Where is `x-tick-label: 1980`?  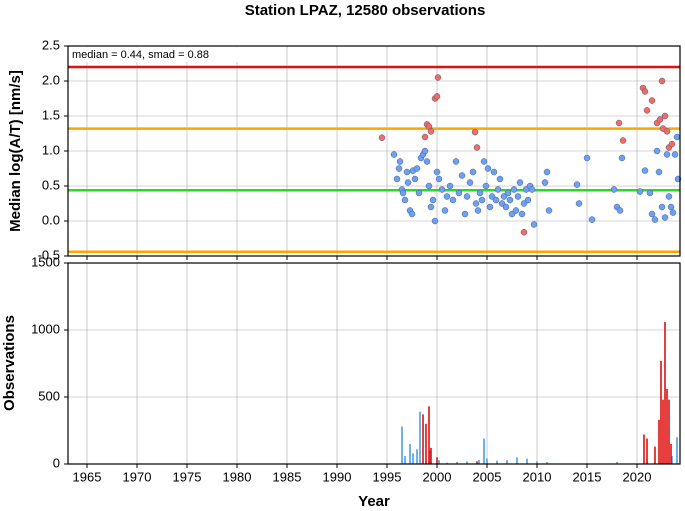
x-tick-label: 1980 is located at coordinates (237, 476).